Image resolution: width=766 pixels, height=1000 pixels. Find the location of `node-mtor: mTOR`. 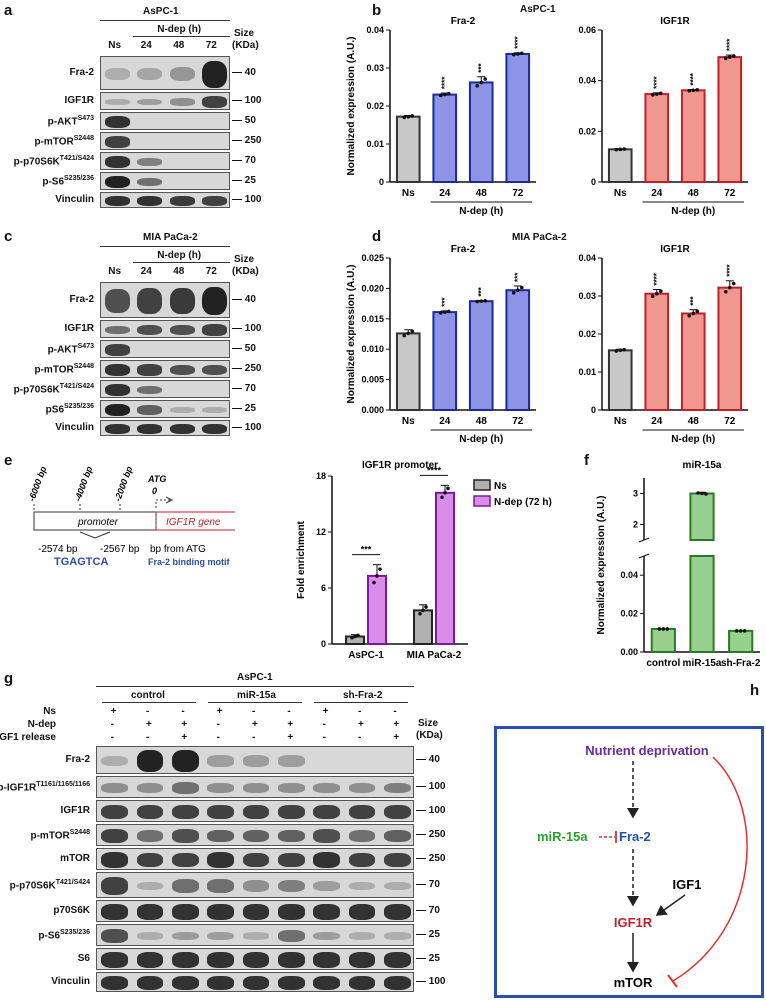

node-mtor: mTOR is located at coordinates (633, 982).